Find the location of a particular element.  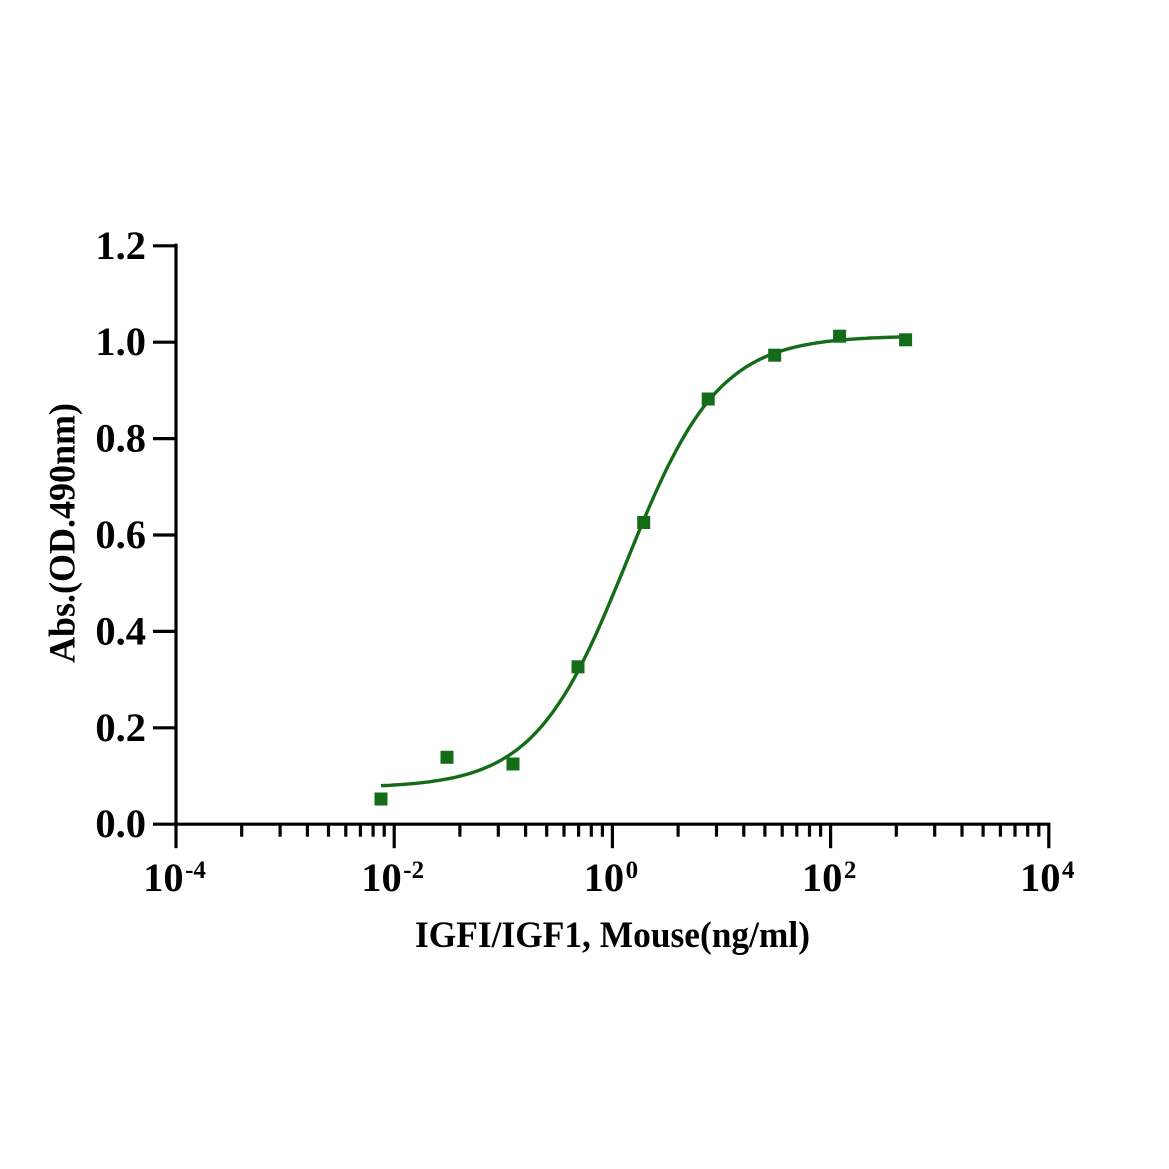

svg-text: 10⁴ is located at coordinates (1047, 877).